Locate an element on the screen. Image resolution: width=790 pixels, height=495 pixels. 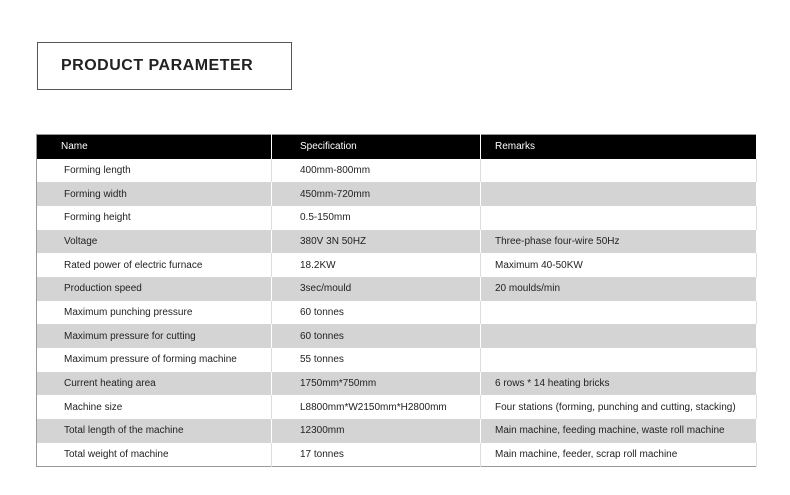
table-row: Forming width 450mm-720mm is located at coordinates (396, 194).